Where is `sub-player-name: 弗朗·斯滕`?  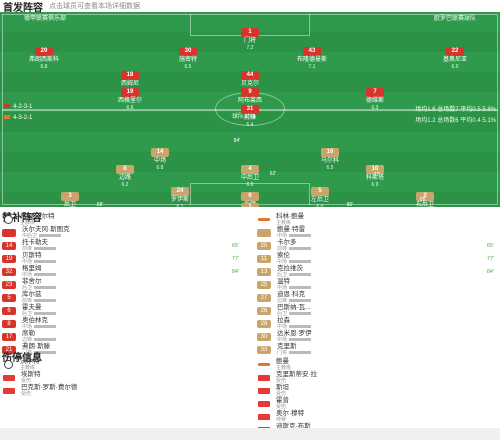
sub-player-name: 弗朗·斯滕 is located at coordinates (36, 346).